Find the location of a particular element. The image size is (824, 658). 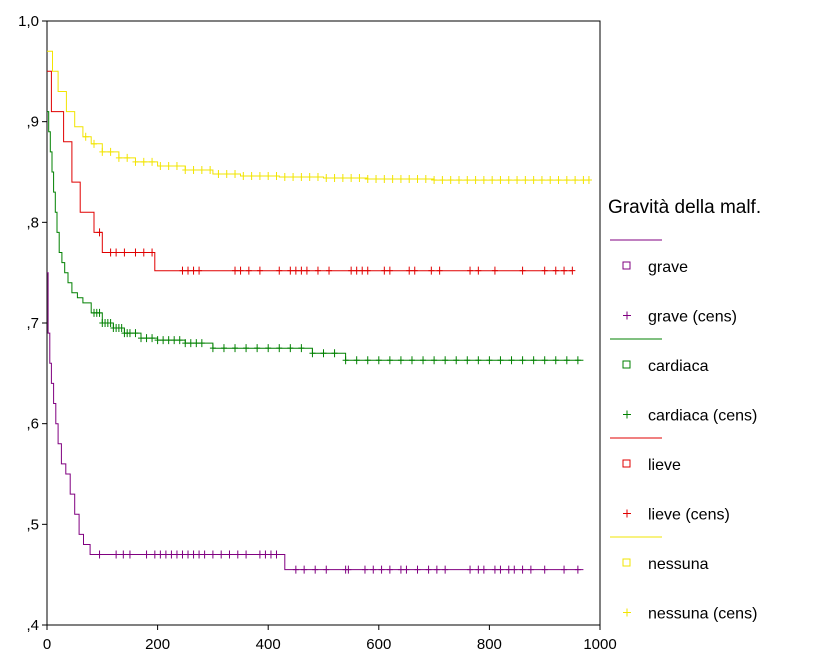

y-tick-label: ,8 is located at coordinates (32, 222).